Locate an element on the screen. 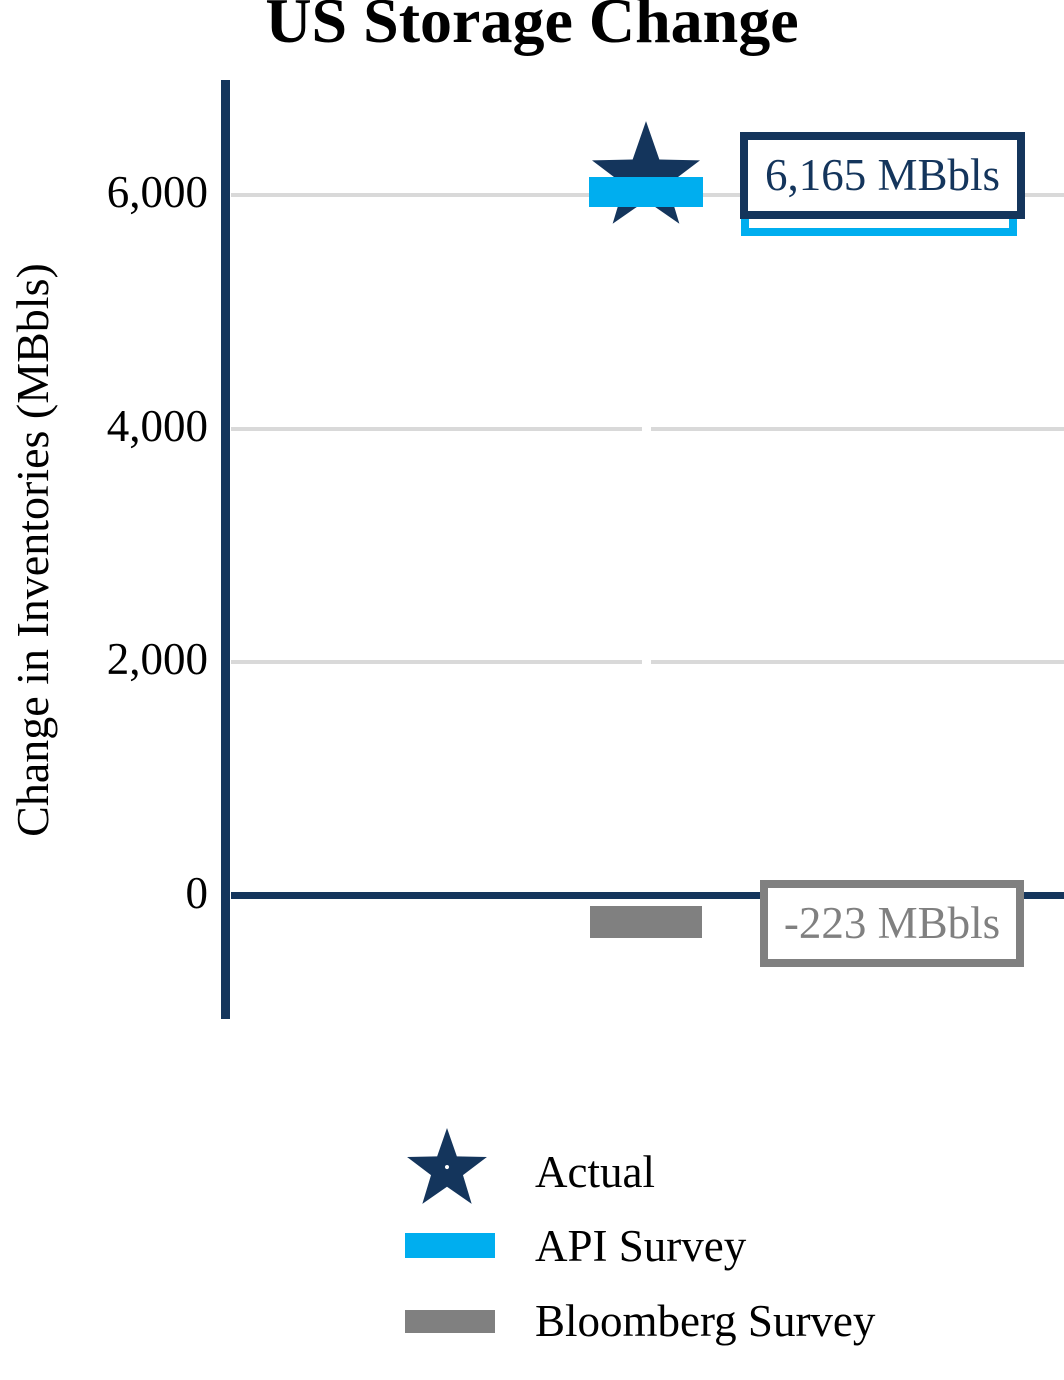  actual-star-marker is located at coordinates (646, 172).